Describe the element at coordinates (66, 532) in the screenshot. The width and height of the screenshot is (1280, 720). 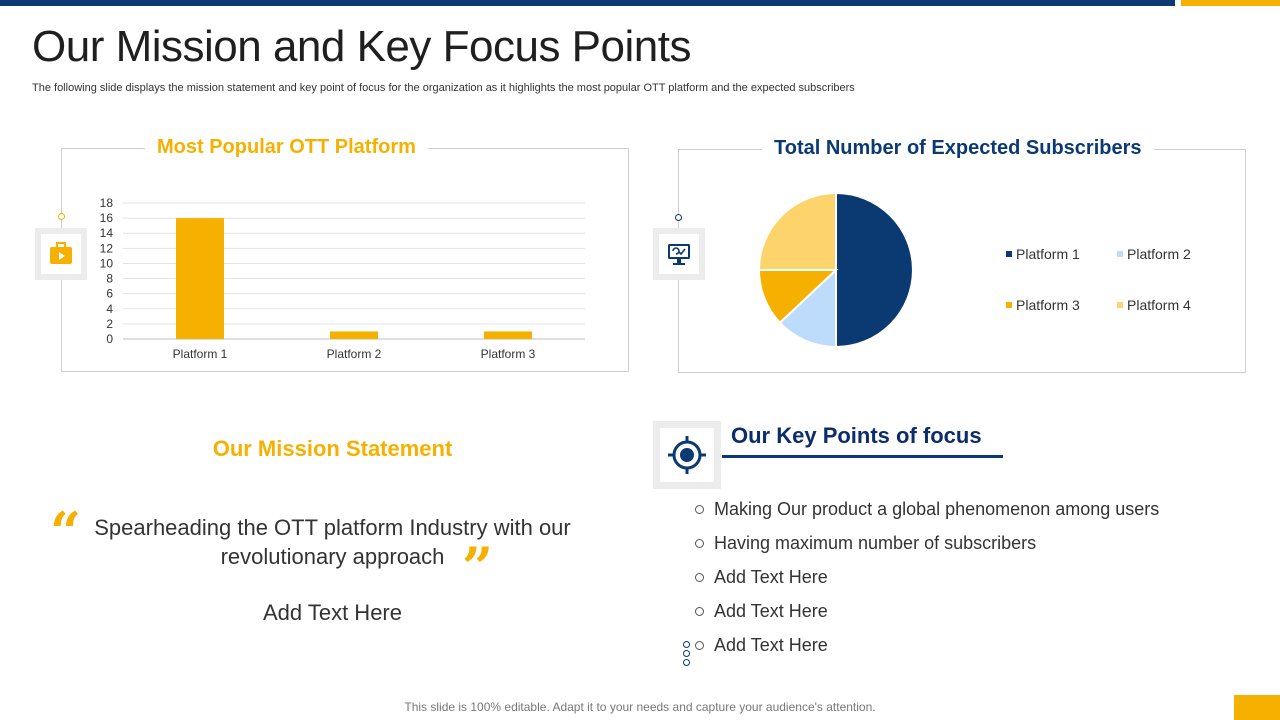
I see `open-quote-icon: “` at that location.